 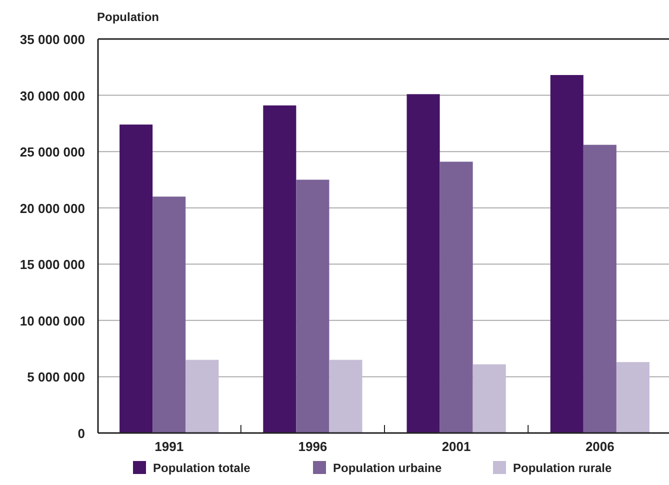 I want to click on y-tick-label: 5 000 000, so click(x=56, y=377).